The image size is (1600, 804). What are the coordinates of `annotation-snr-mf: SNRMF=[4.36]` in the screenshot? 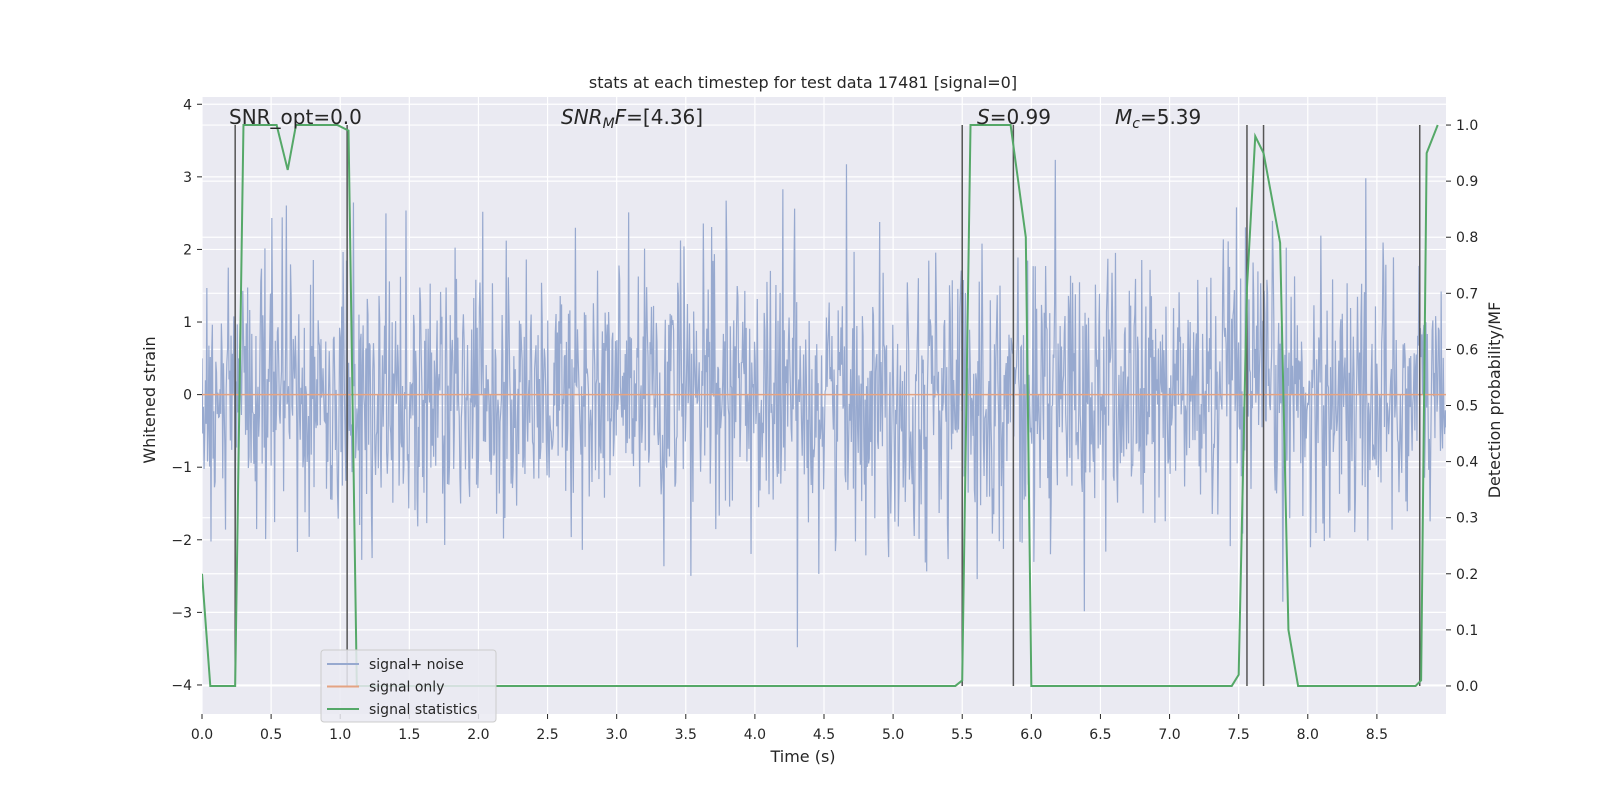 It's located at (632, 118).